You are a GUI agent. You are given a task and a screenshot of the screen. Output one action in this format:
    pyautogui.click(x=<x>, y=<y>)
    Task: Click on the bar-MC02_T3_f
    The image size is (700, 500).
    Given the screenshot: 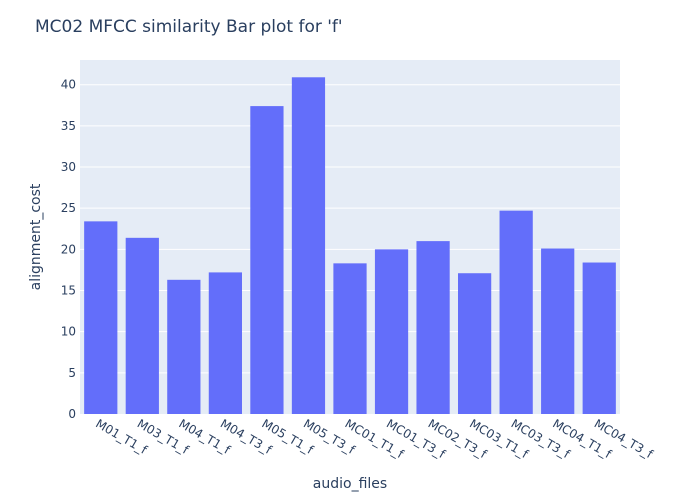 What is the action you would take?
    pyautogui.click(x=433, y=327)
    